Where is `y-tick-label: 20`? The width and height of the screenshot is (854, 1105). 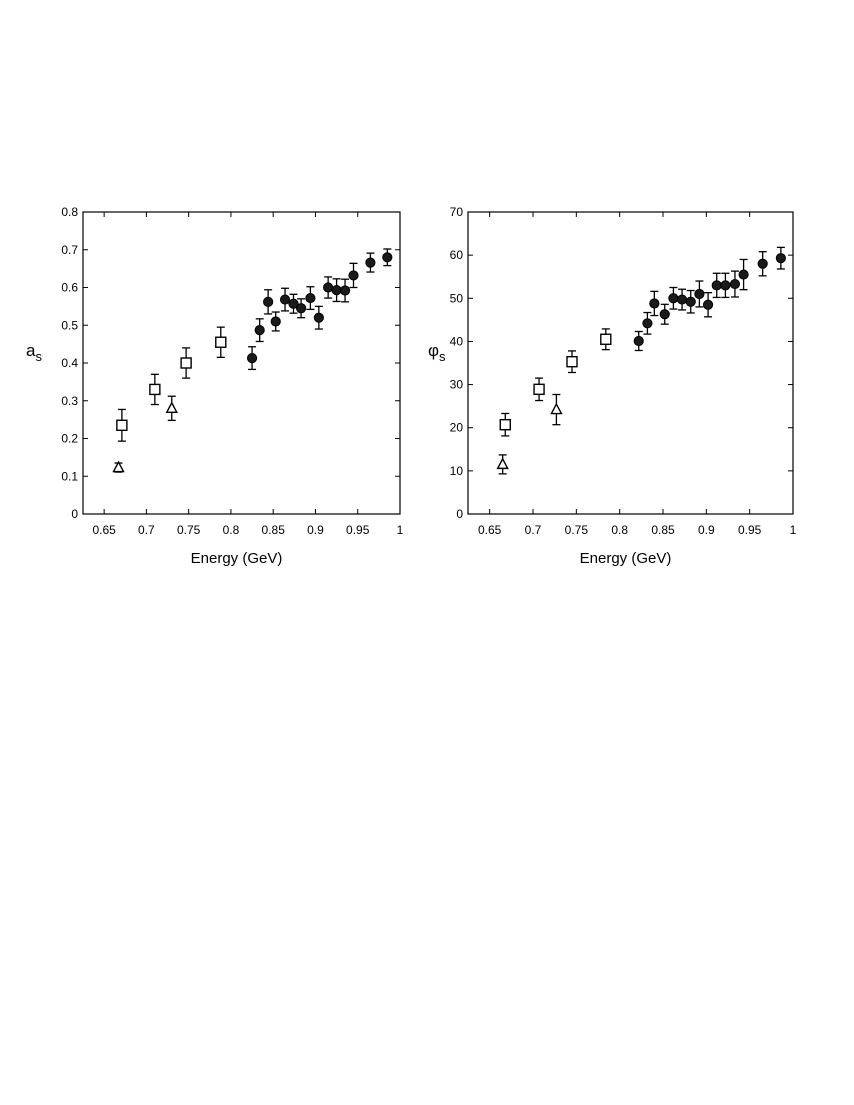
y-tick-label: 20 is located at coordinates (457, 428).